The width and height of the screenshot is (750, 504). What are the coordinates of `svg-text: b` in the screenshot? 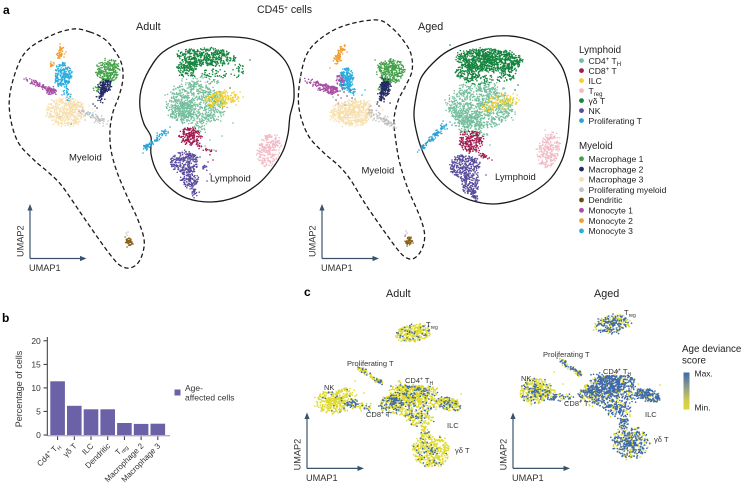 It's located at (5, 318).